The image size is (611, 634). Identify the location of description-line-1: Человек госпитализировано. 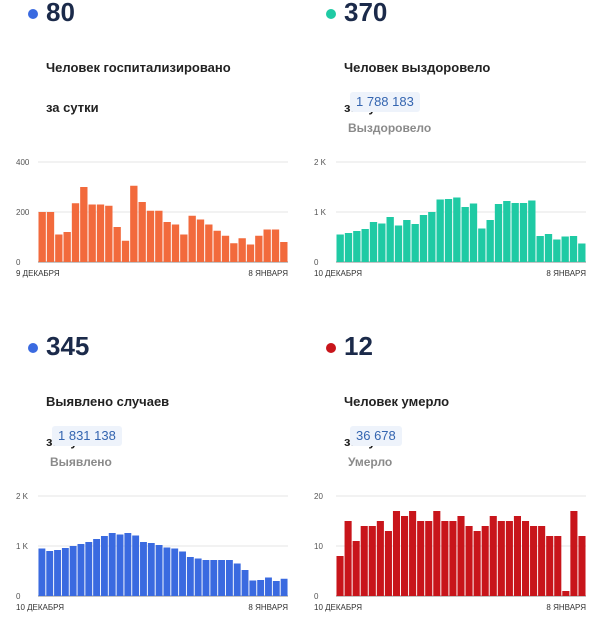
(138, 67).